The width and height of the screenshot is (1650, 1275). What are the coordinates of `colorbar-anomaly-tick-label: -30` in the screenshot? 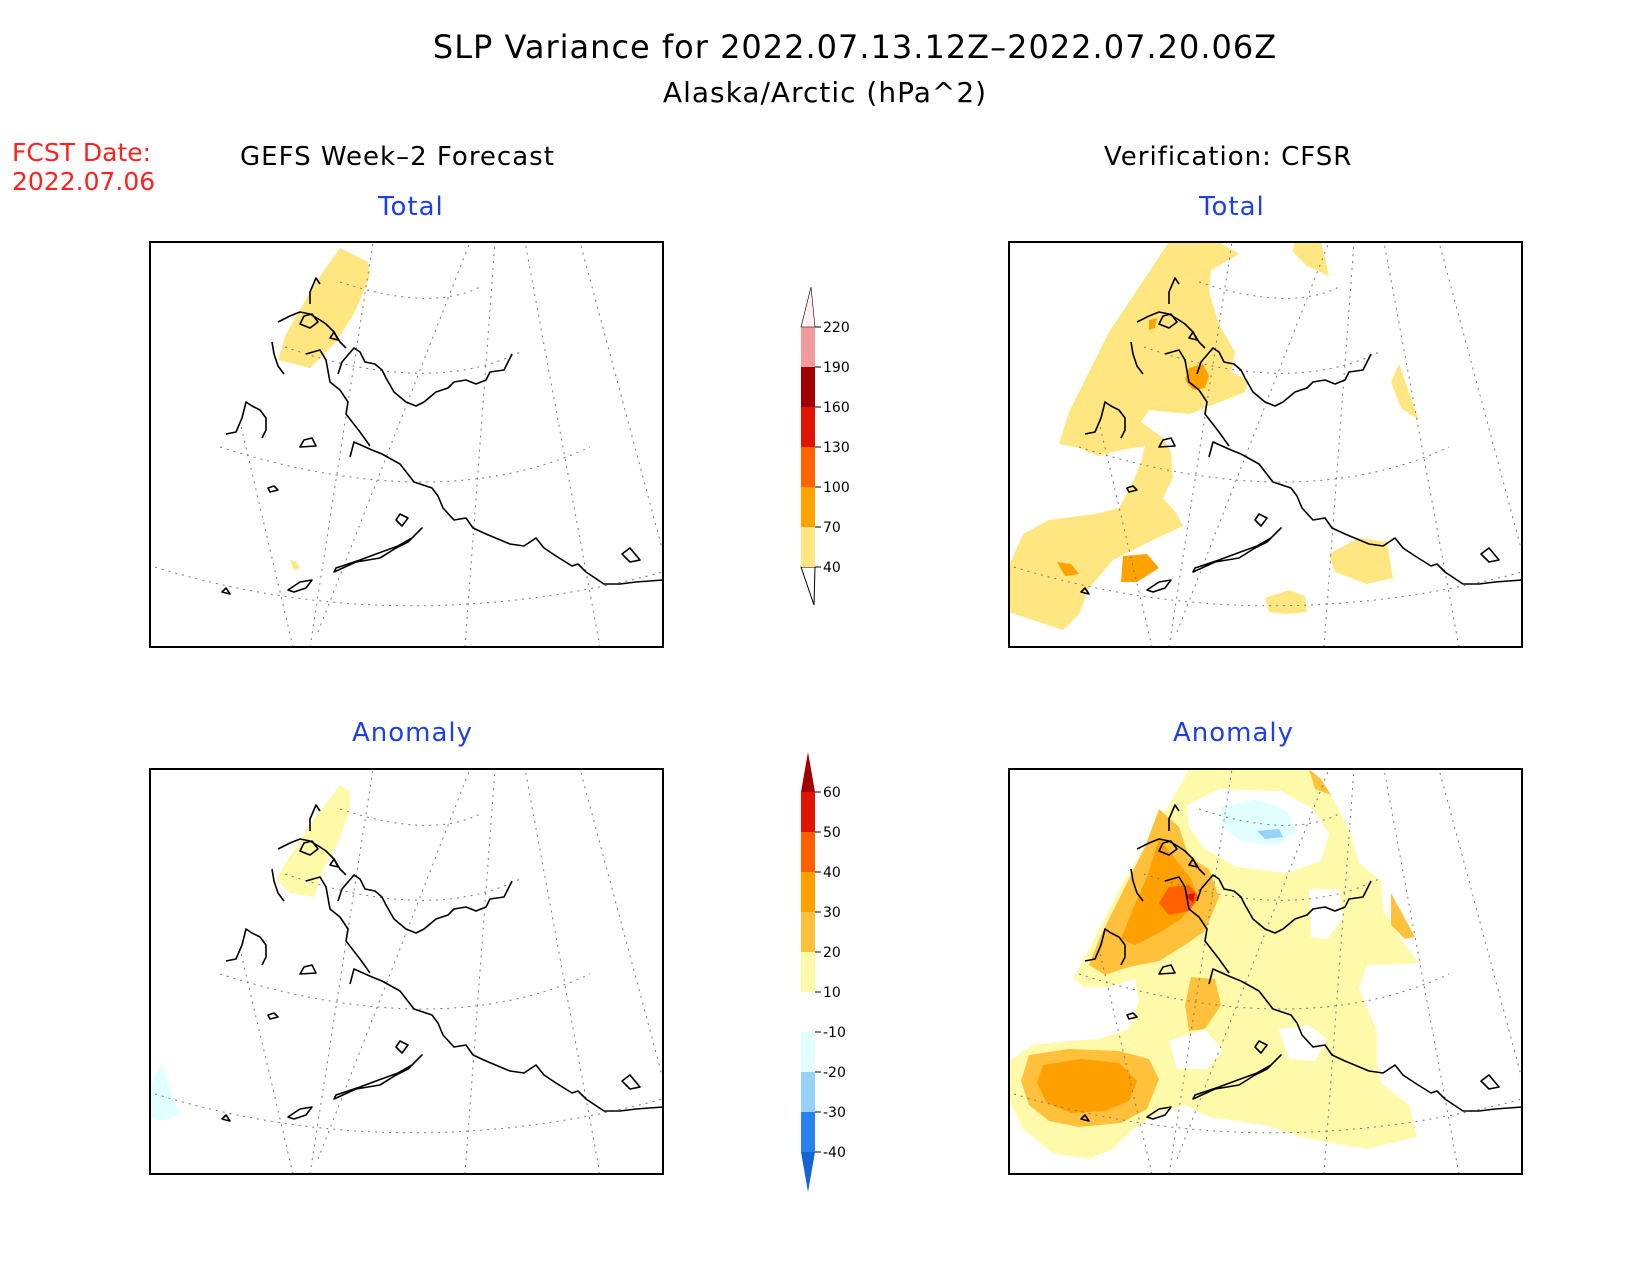 It's located at (834, 1113).